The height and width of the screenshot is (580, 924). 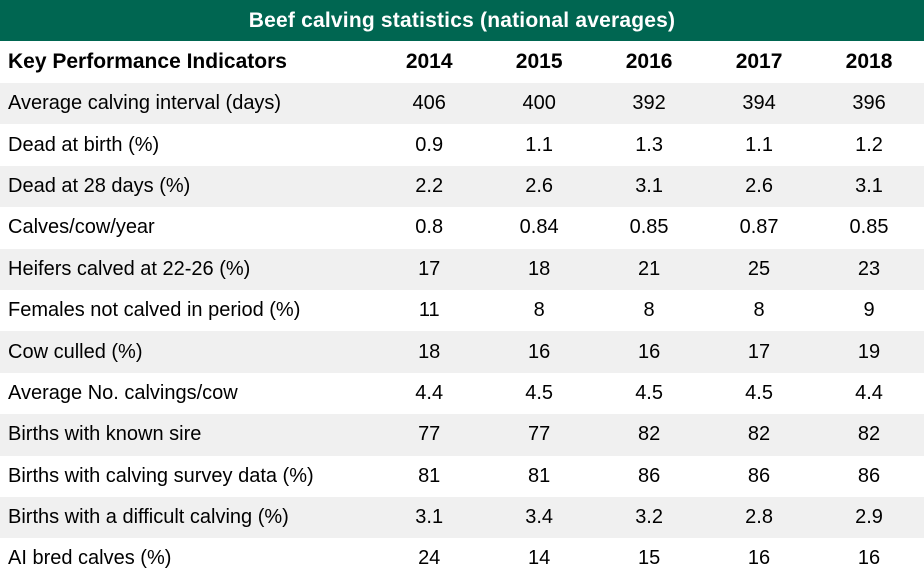 What do you see at coordinates (539, 517) in the screenshot?
I see `value-cell: 3.4` at bounding box center [539, 517].